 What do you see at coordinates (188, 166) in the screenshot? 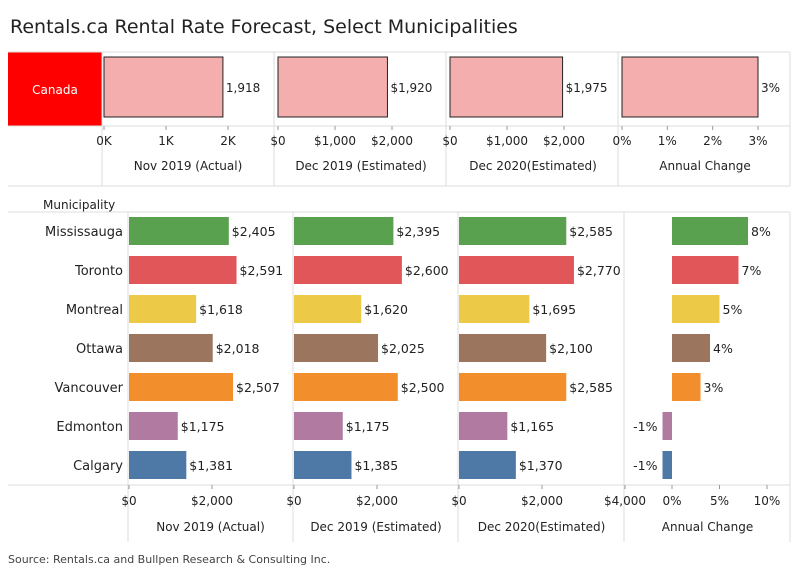
I see `canada-measure-title: Nov 2019 (Actual)` at bounding box center [188, 166].